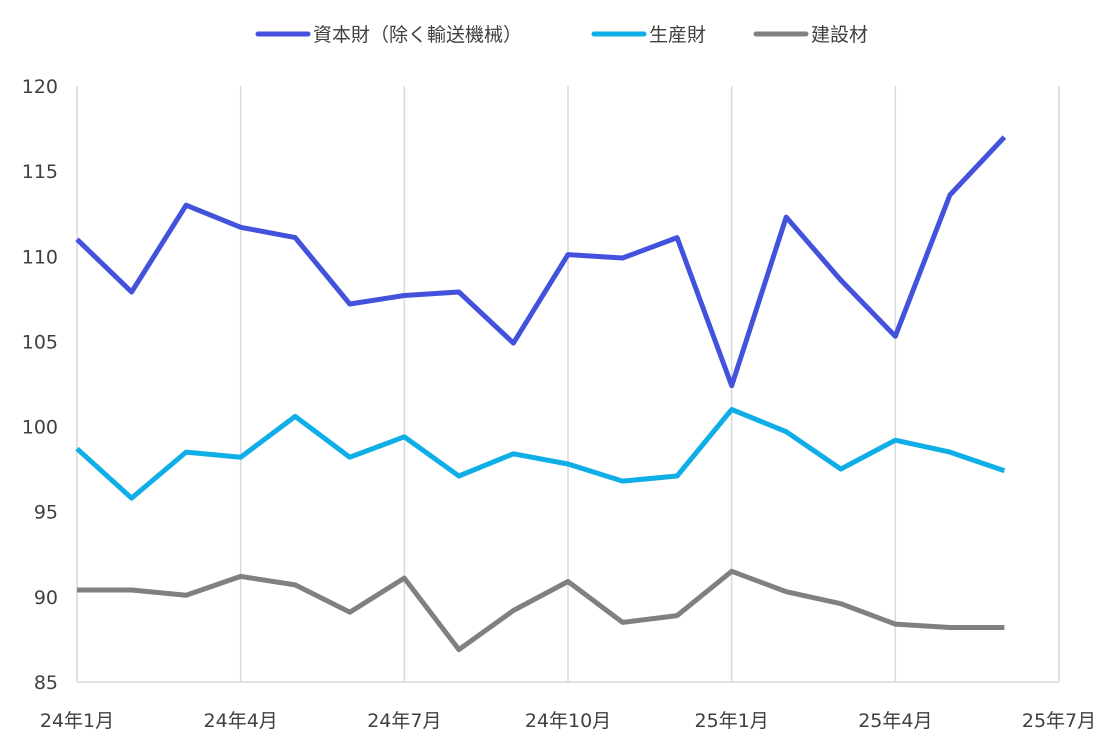  What do you see at coordinates (561, 35) in the screenshot?
I see `legend: 資本財（除く輸送機械） 生産財 建設材` at bounding box center [561, 35].